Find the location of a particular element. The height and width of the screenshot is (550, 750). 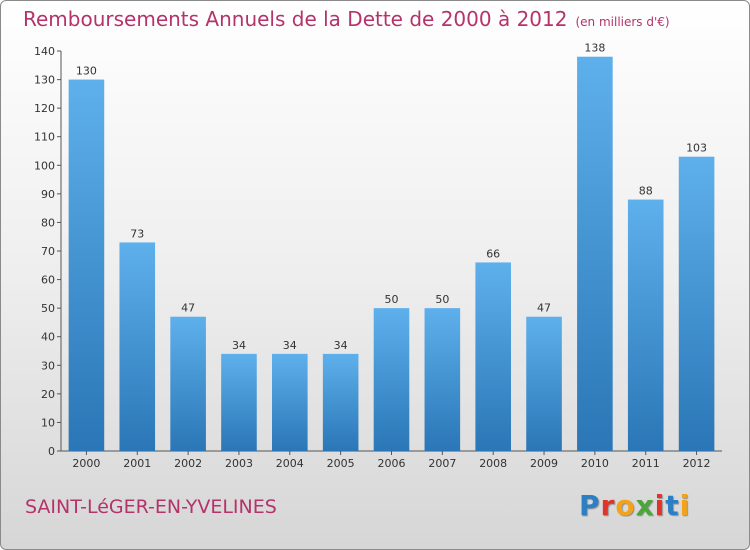

x-tick-label: 2008 is located at coordinates (493, 463).